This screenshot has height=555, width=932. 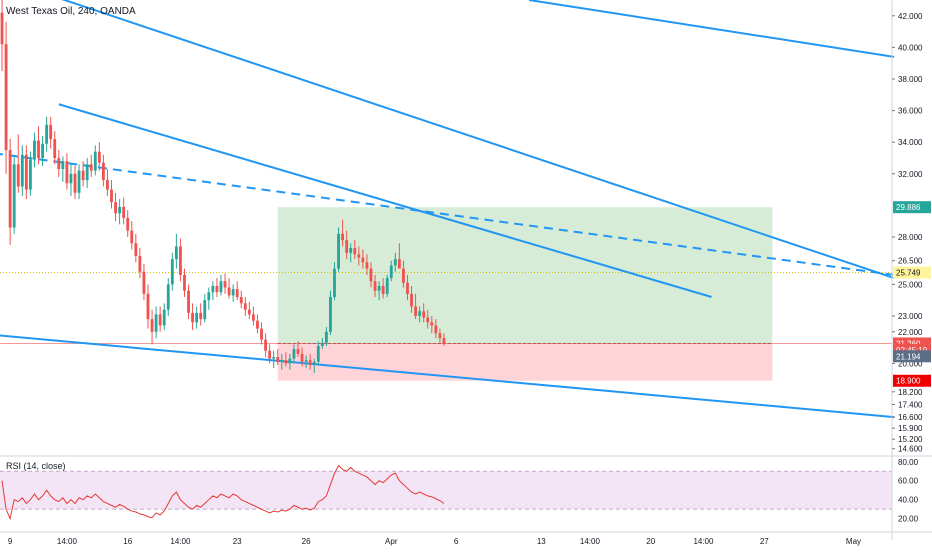 I want to click on symbol-label: West Texas Oil, 240, OANDA, so click(x=71, y=11).